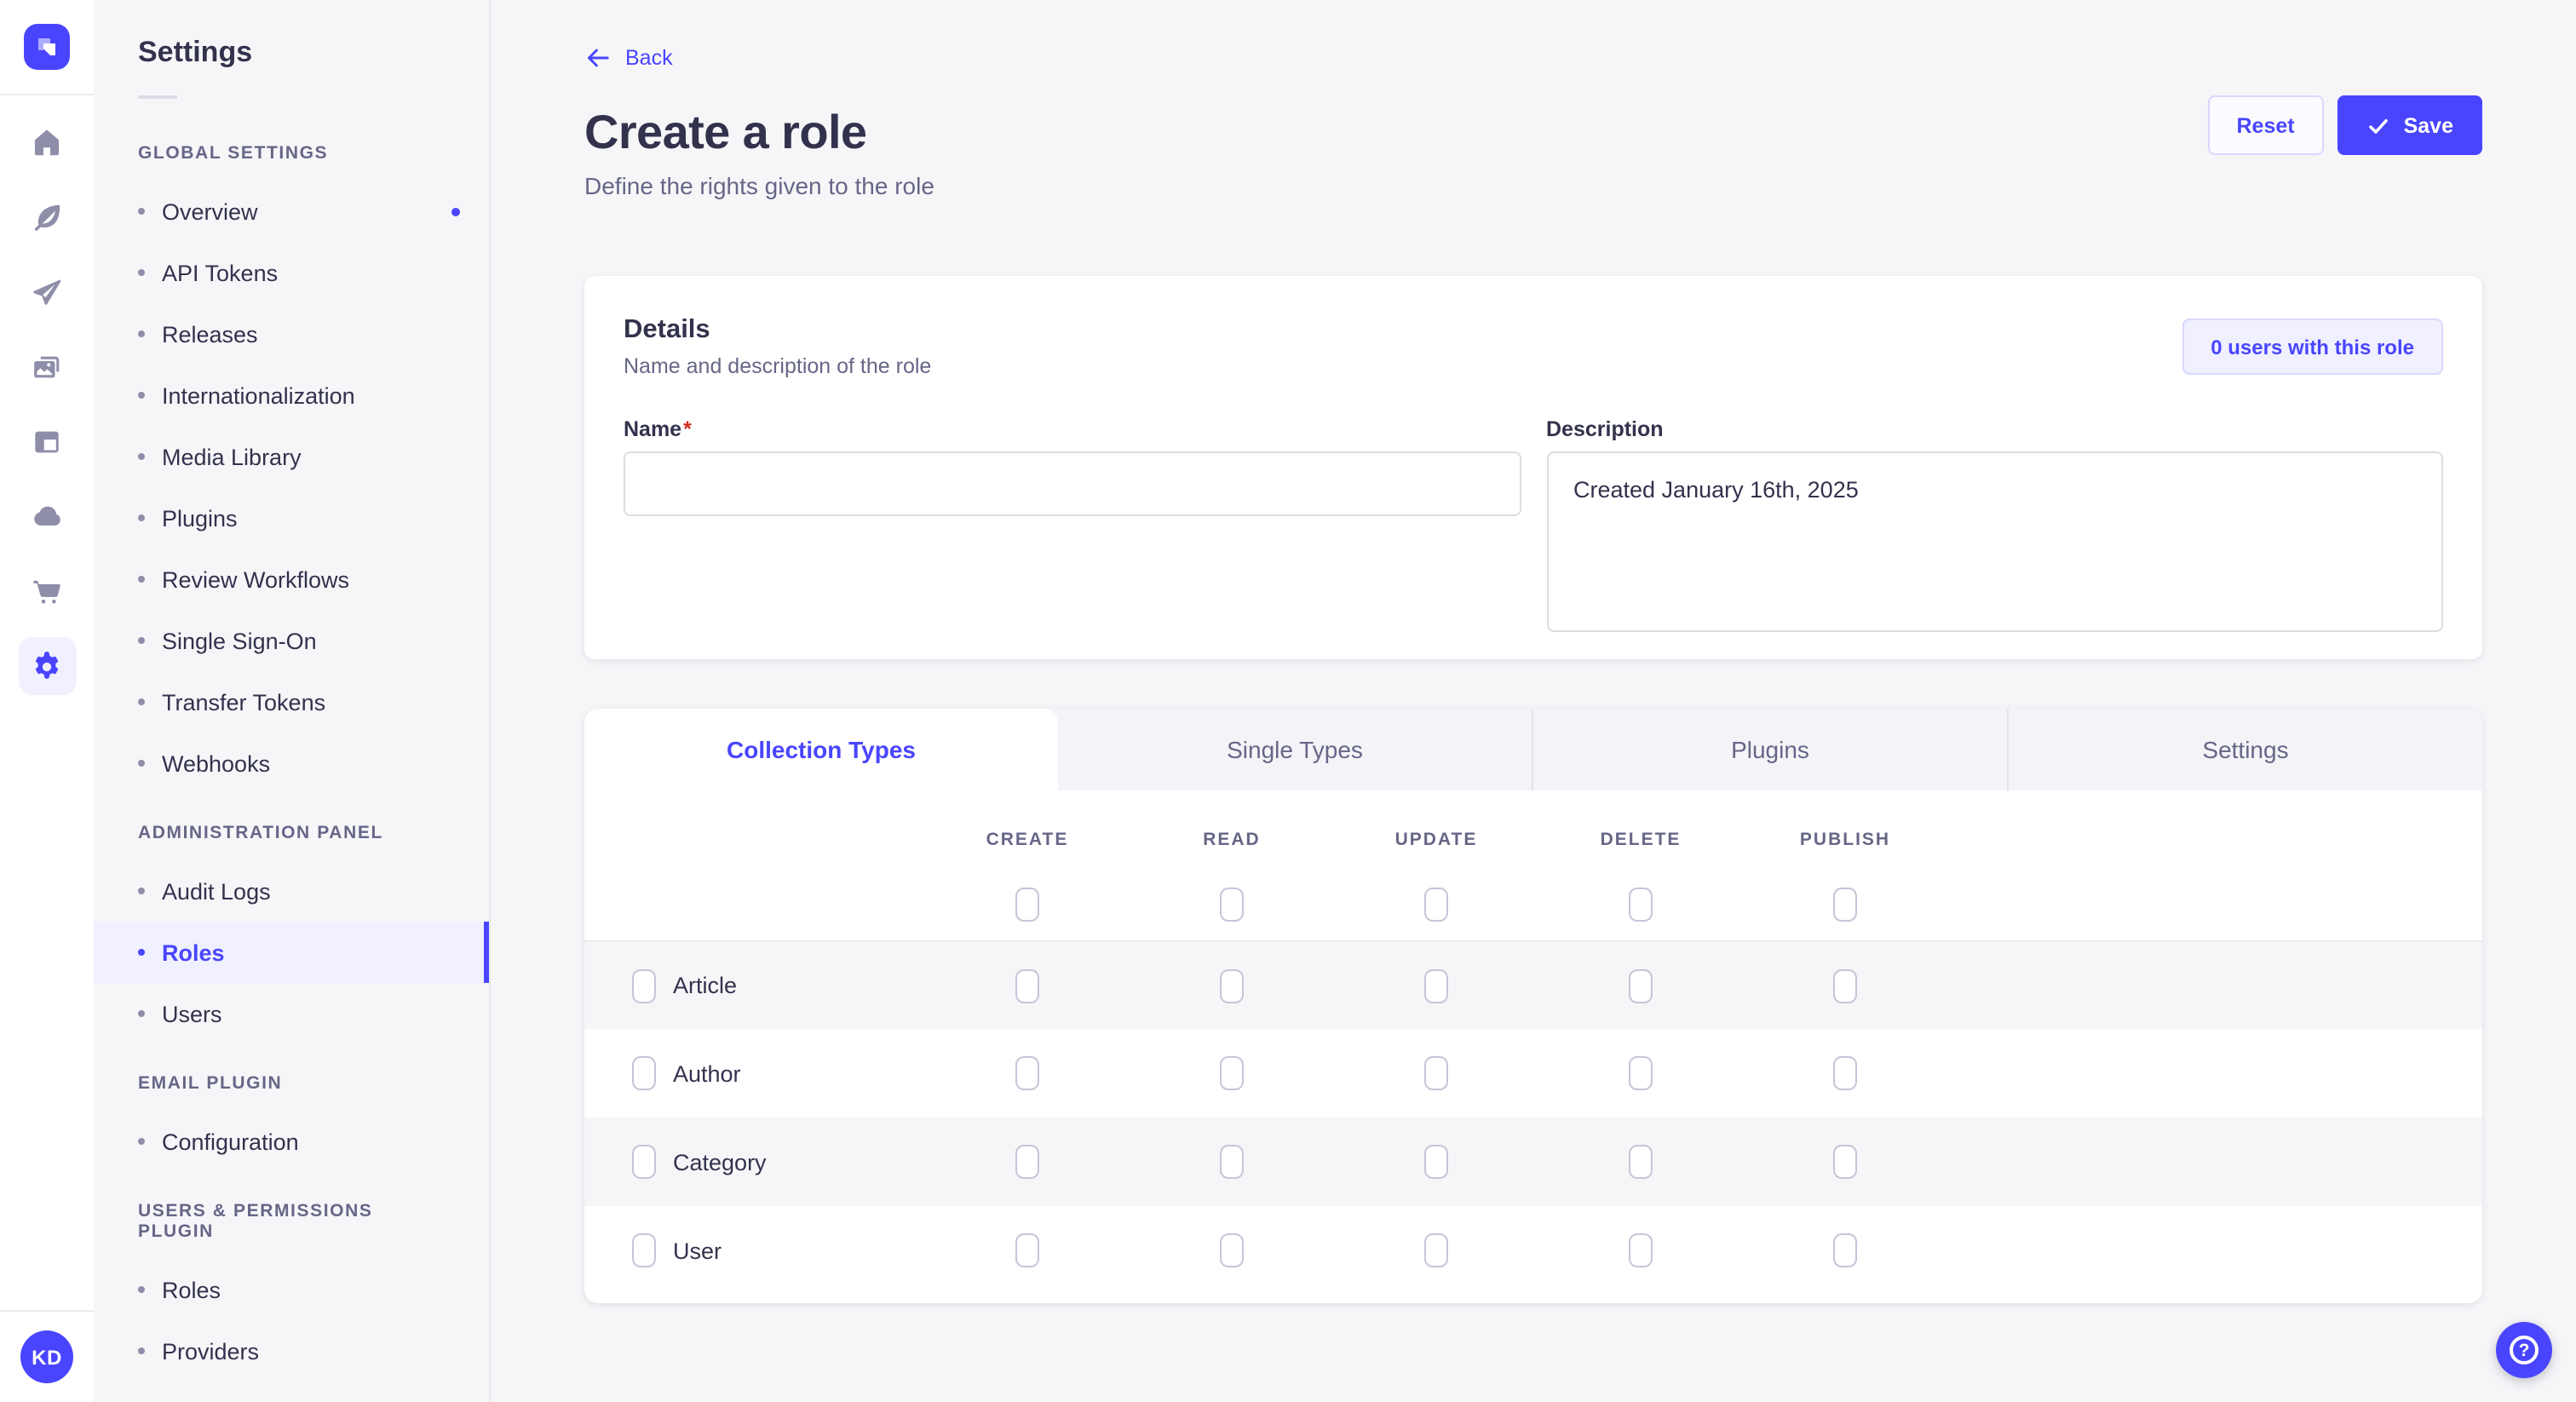 This screenshot has height=1402, width=2576. What do you see at coordinates (2245, 749) in the screenshot?
I see `tab-settings: Settings` at bounding box center [2245, 749].